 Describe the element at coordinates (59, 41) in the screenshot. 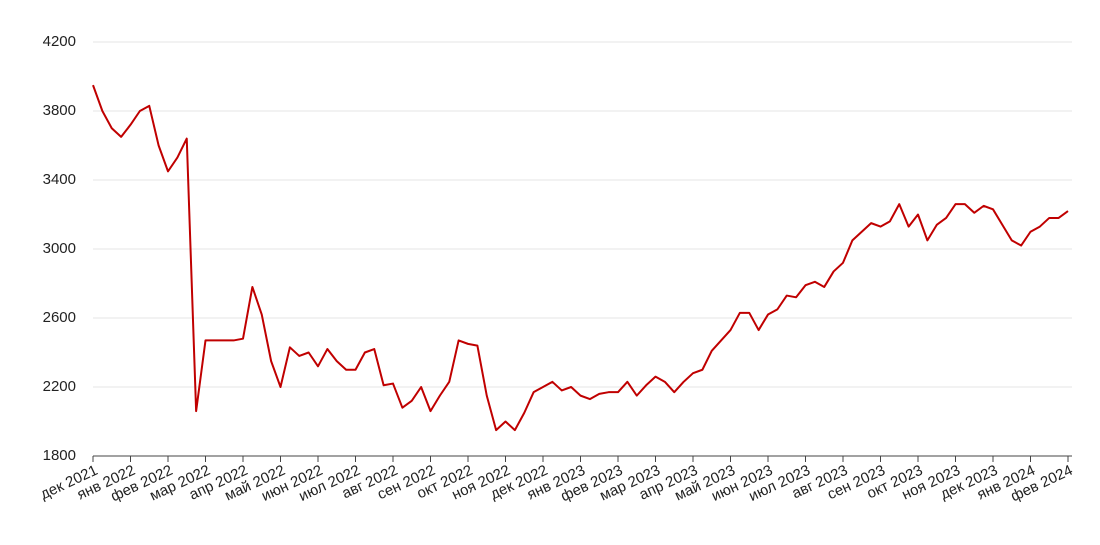

I see `y-tick-label: 4200` at that location.